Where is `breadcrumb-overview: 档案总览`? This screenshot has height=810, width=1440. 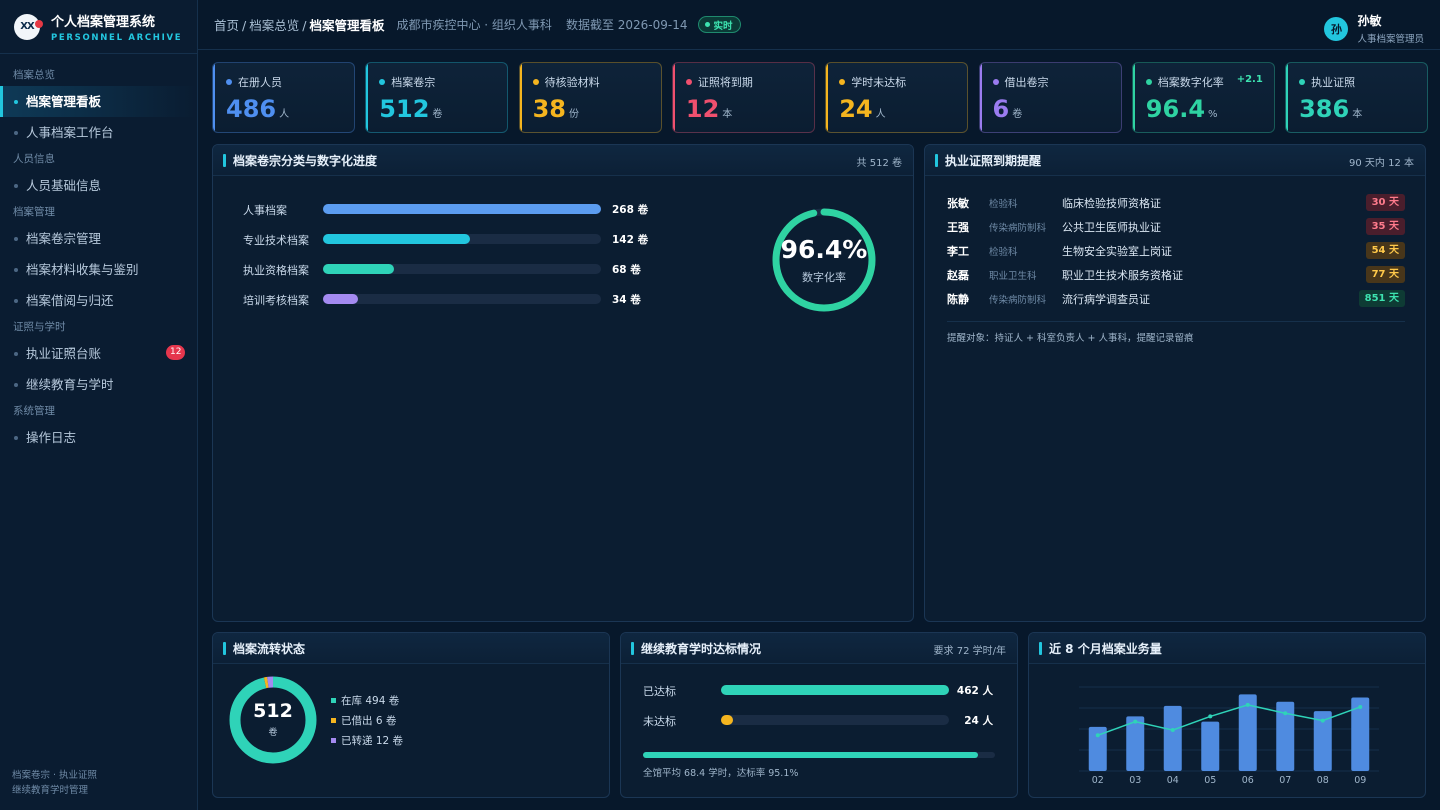 breadcrumb-overview: 档案总览 is located at coordinates (274, 25).